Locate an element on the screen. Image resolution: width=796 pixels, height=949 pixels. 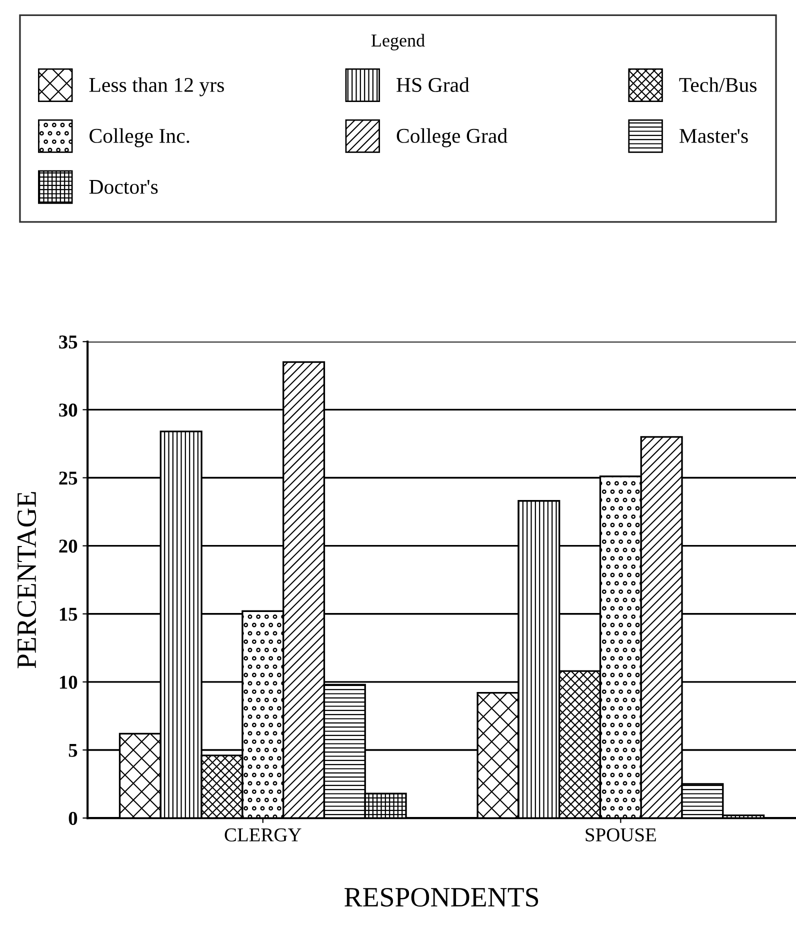
y-tick-label: 15 is located at coordinates (69, 614).